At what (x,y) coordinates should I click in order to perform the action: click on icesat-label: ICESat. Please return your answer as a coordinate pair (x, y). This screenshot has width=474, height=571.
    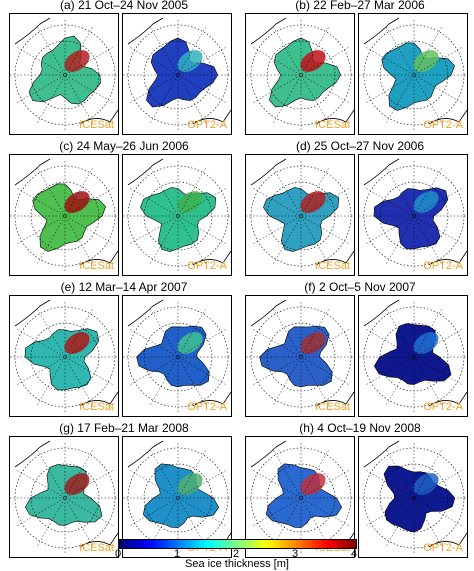
    Looking at the image, I should click on (96, 125).